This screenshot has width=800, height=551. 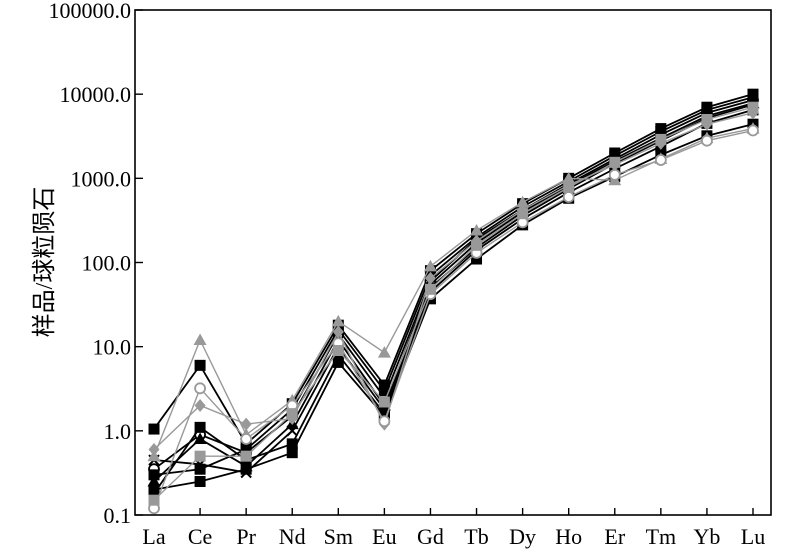 I want to click on y-tick-label: 1.0, so click(x=118, y=431).